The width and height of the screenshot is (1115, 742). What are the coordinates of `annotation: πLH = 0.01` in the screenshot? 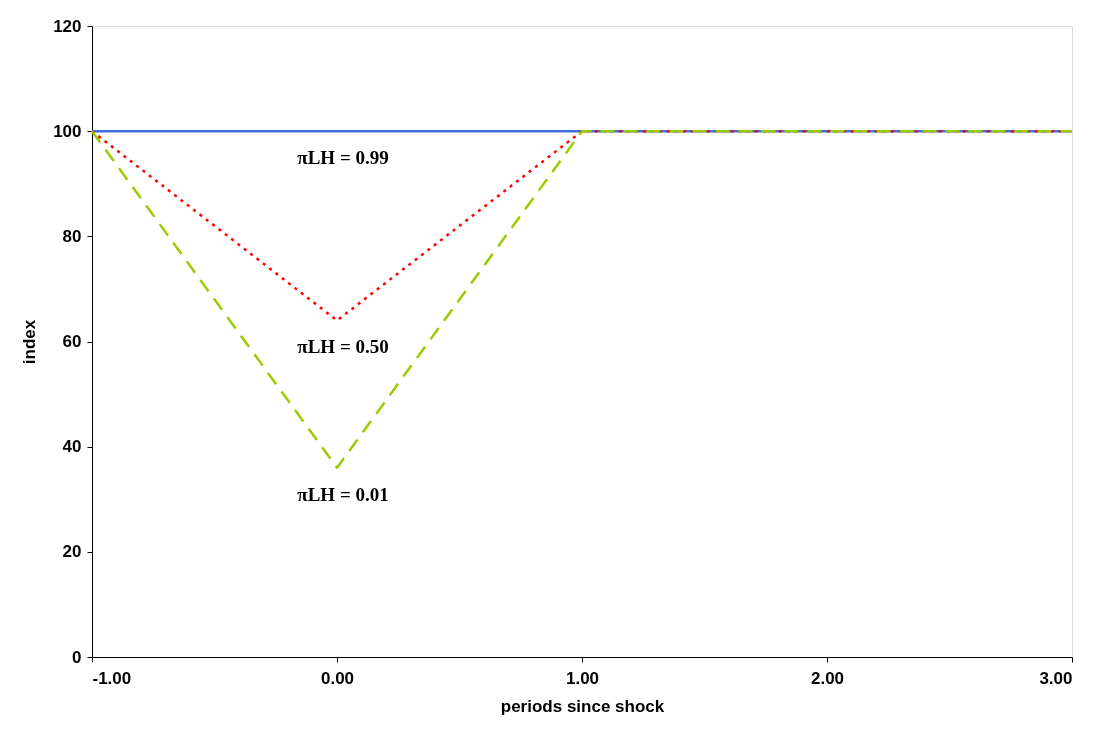 It's located at (343, 494).